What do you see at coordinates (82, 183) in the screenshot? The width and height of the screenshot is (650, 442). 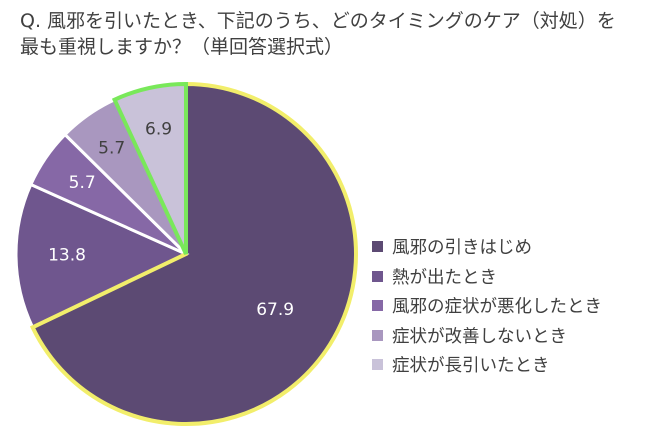 I see `slice-value-label-3: 5.7` at bounding box center [82, 183].